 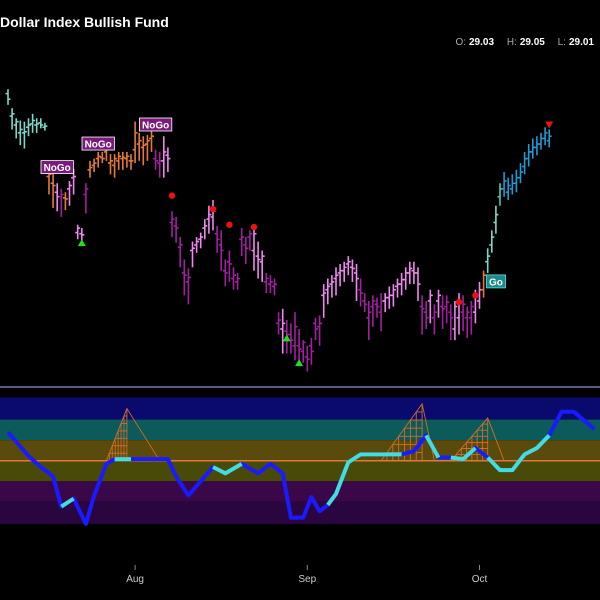 What do you see at coordinates (561, 42) in the screenshot?
I see `low-label: L:` at bounding box center [561, 42].